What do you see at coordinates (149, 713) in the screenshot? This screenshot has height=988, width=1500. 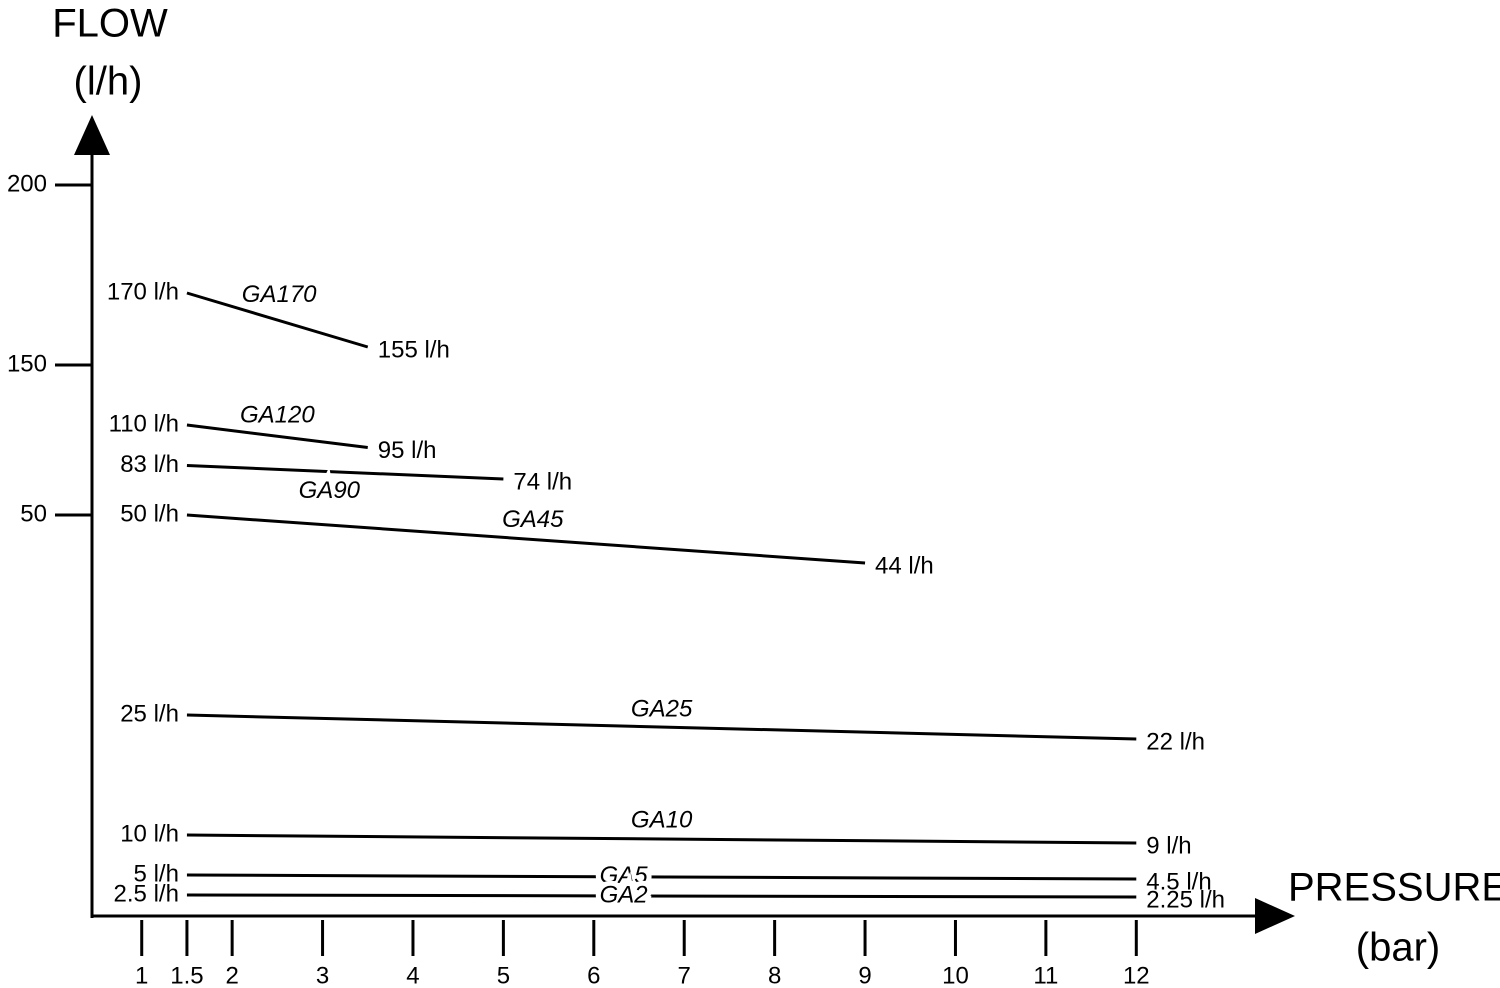 I see `data-label: 25 l/h` at bounding box center [149, 713].